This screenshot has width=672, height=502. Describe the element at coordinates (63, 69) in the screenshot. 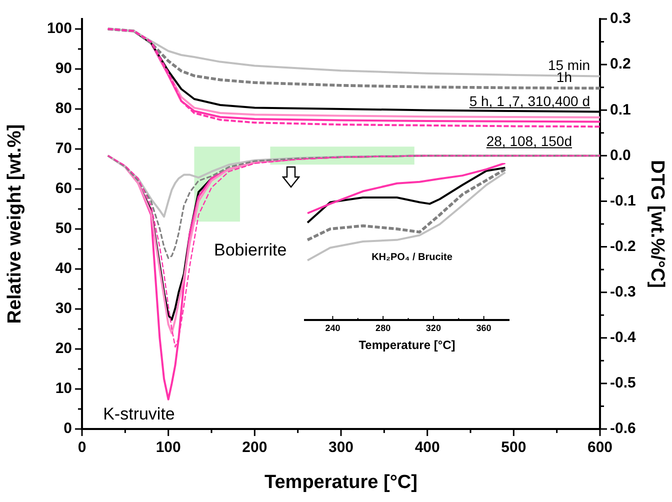

I see `y-tick-label: 90` at that location.